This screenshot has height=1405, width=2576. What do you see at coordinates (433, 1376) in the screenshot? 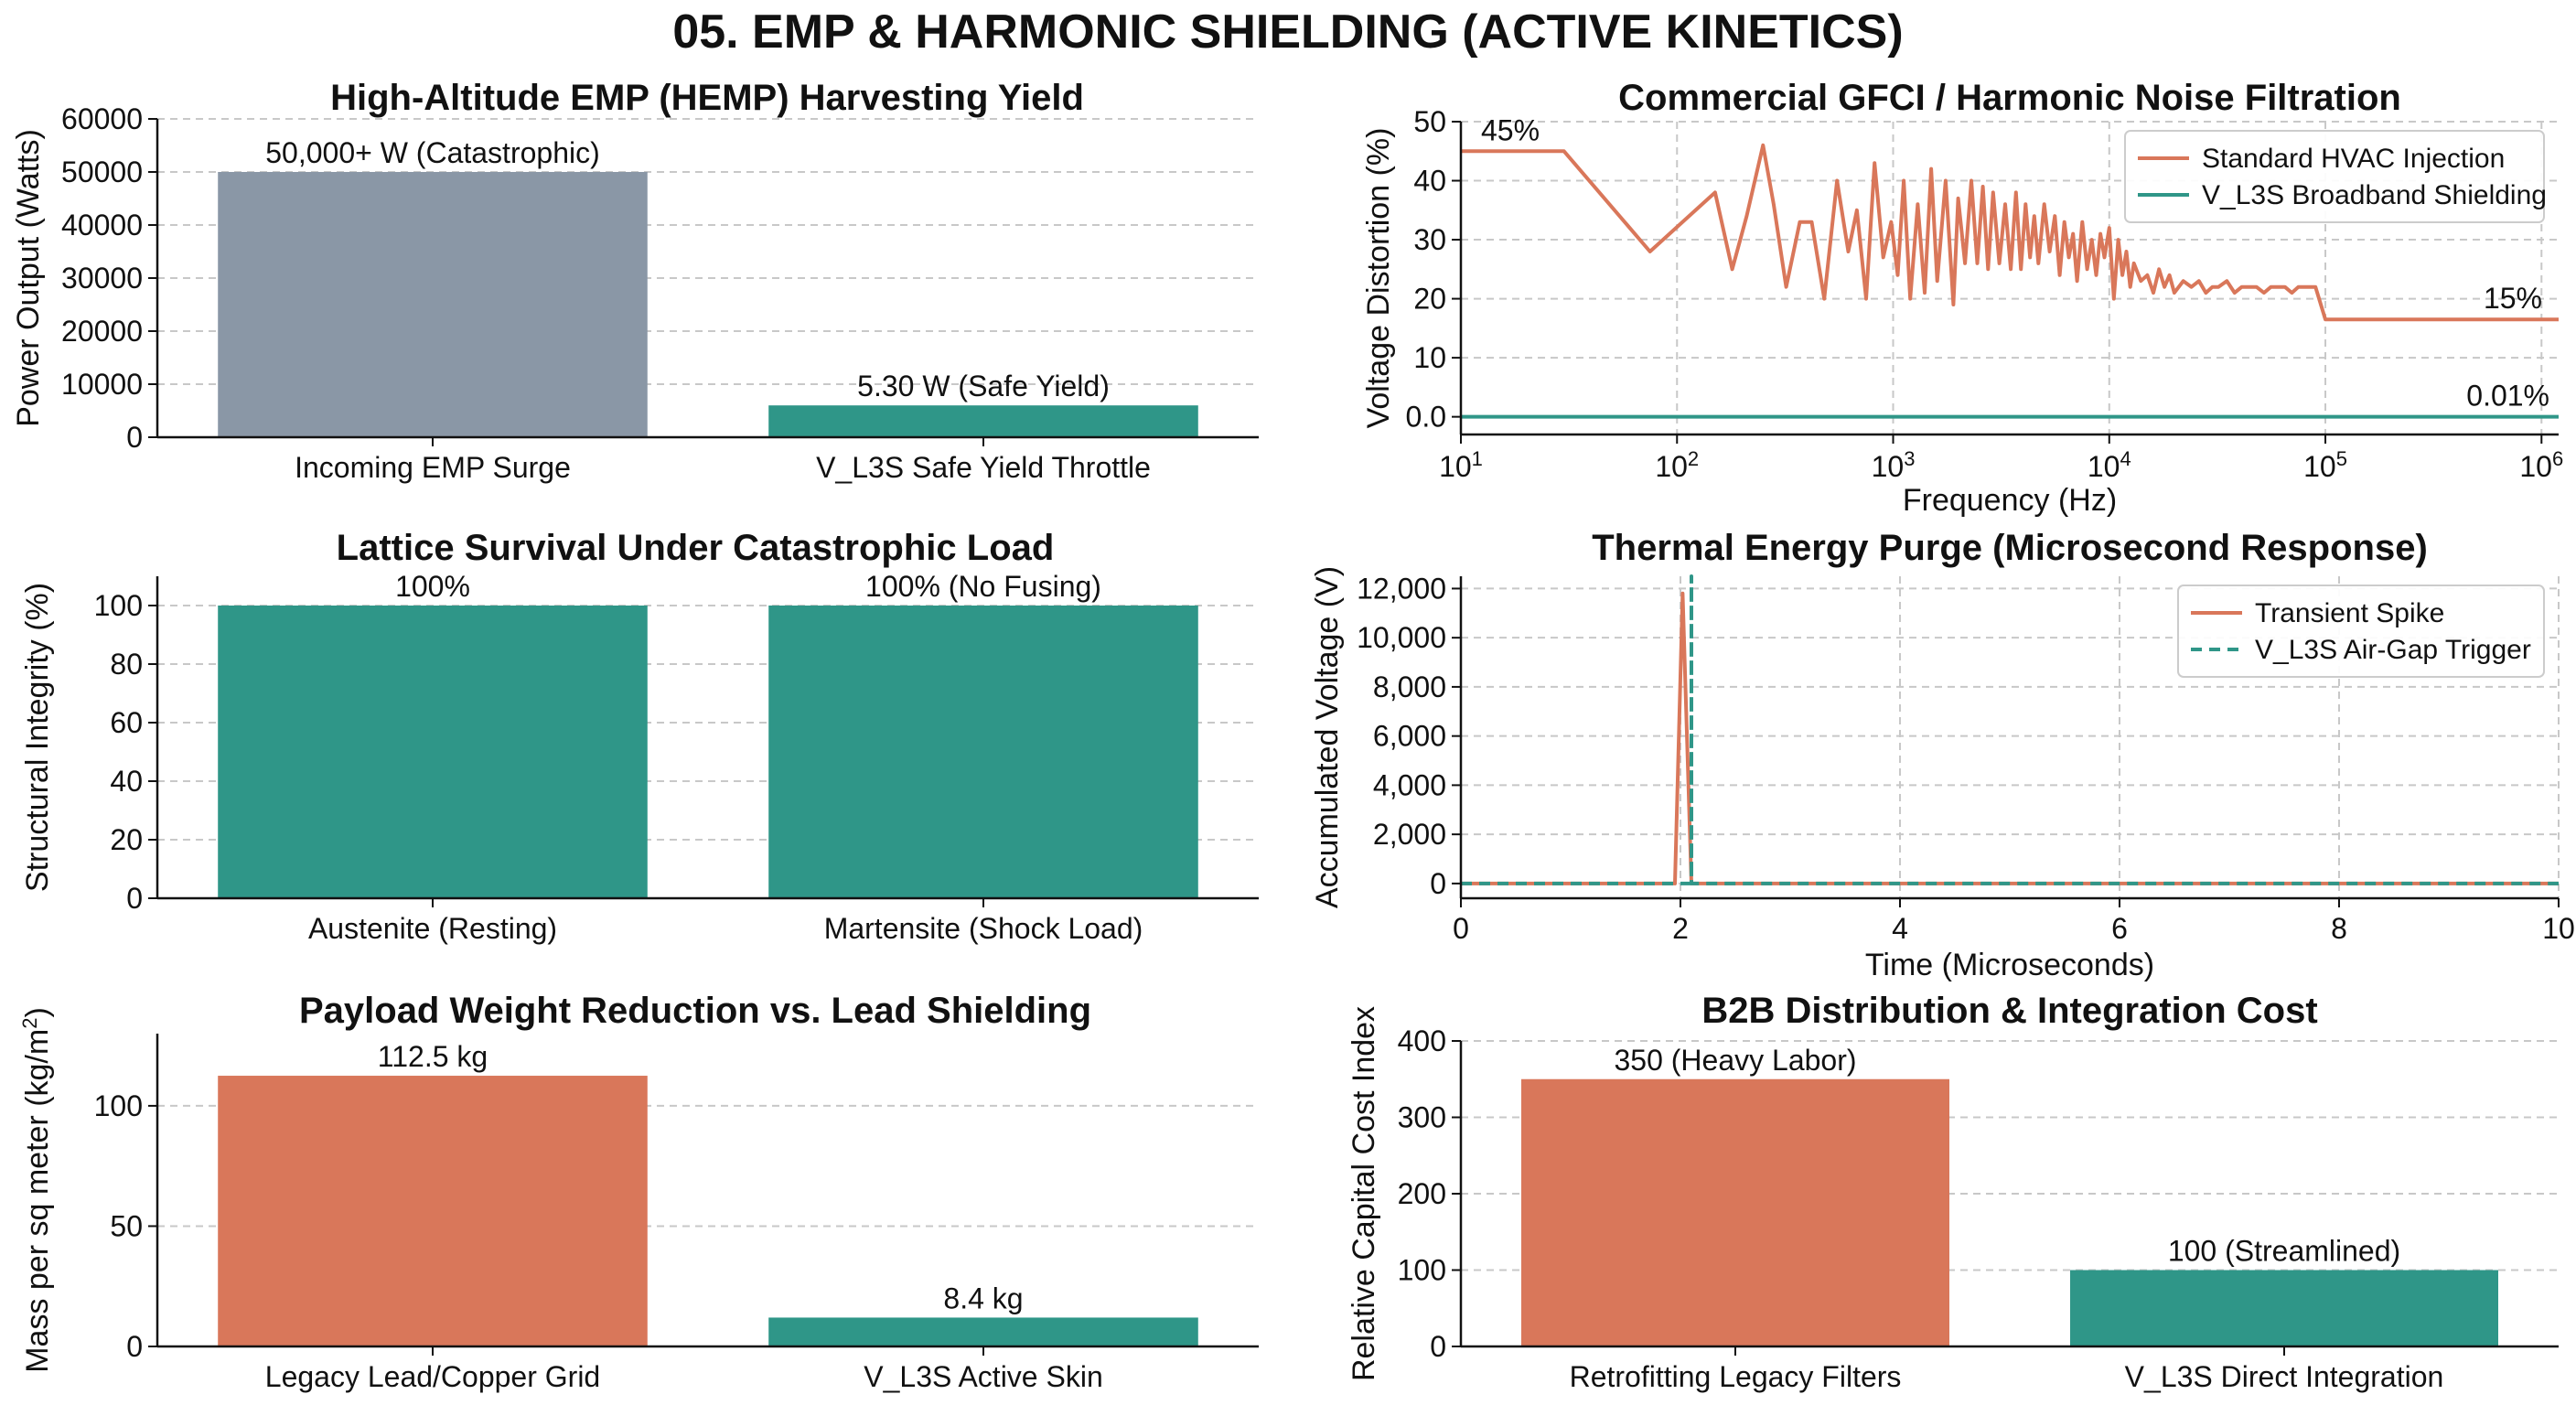
I see `x-tick-label: Legacy Lead/Copper Grid` at bounding box center [433, 1376].